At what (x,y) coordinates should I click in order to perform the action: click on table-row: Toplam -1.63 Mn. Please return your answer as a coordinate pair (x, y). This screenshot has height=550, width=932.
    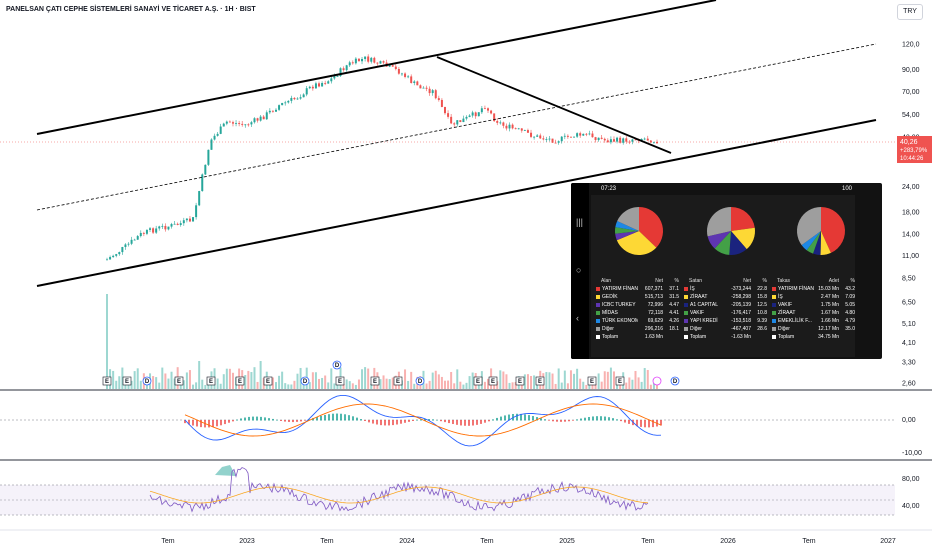
    Looking at the image, I should click on (723, 337).